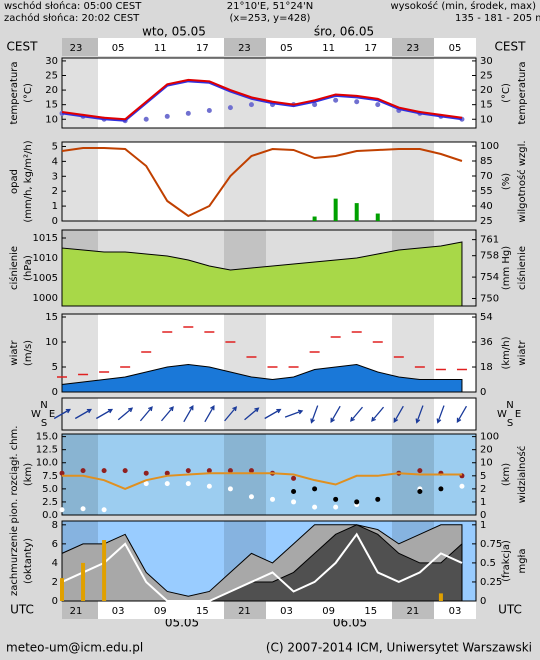 The height and width of the screenshot is (660, 540). Describe the element at coordinates (269, 610) in the screenshot. I see `time-strip` at that location.